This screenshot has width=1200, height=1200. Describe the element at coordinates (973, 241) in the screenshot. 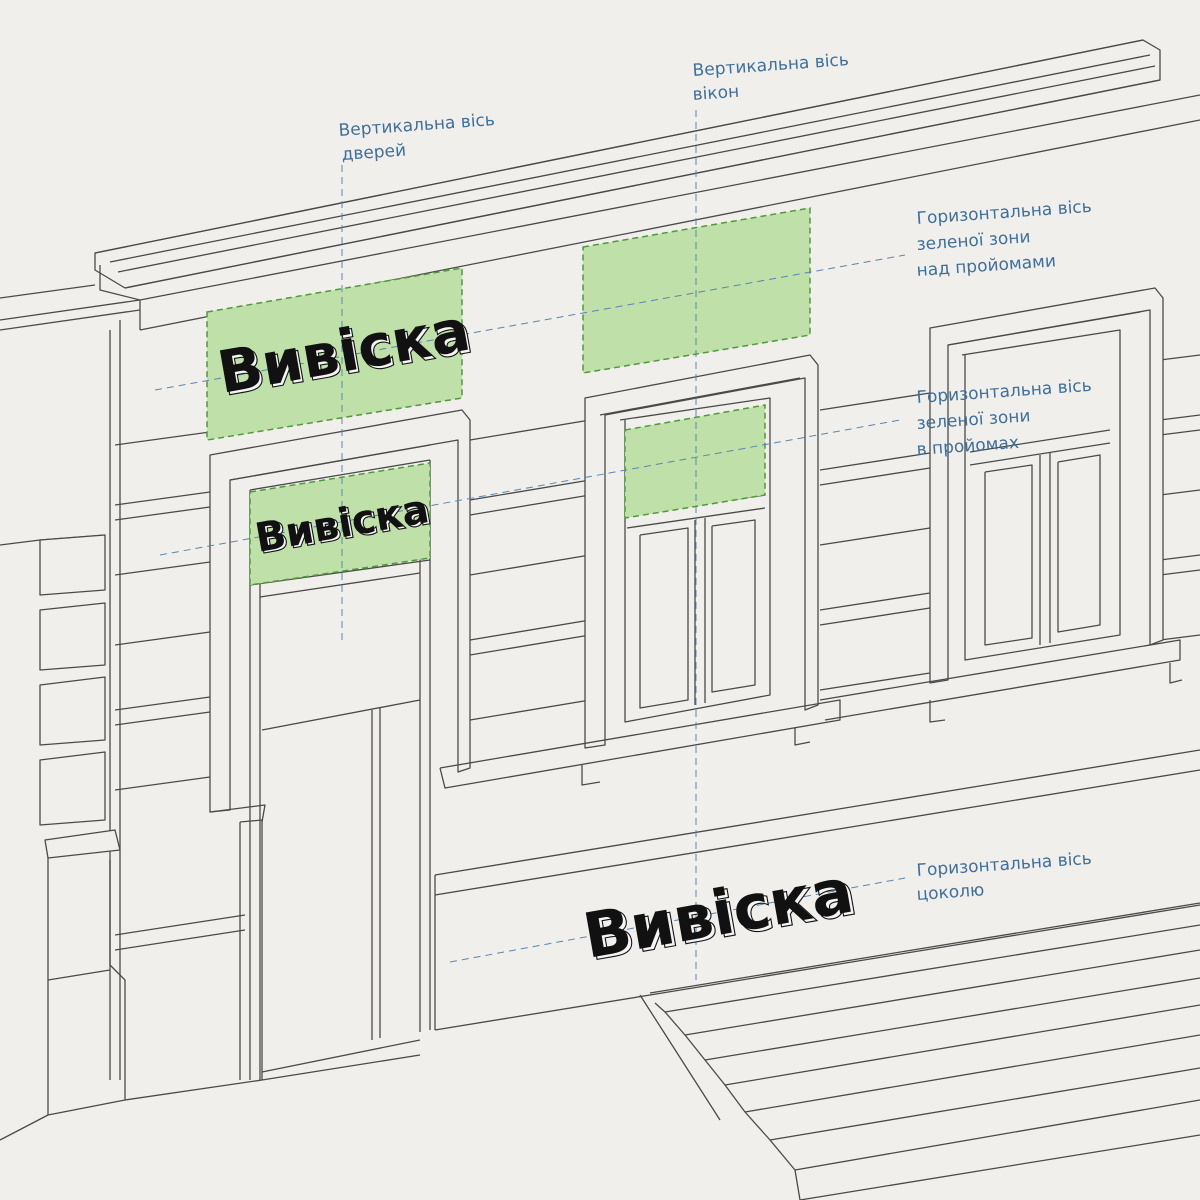

I see `svg-text: зеленої зони` at that location.